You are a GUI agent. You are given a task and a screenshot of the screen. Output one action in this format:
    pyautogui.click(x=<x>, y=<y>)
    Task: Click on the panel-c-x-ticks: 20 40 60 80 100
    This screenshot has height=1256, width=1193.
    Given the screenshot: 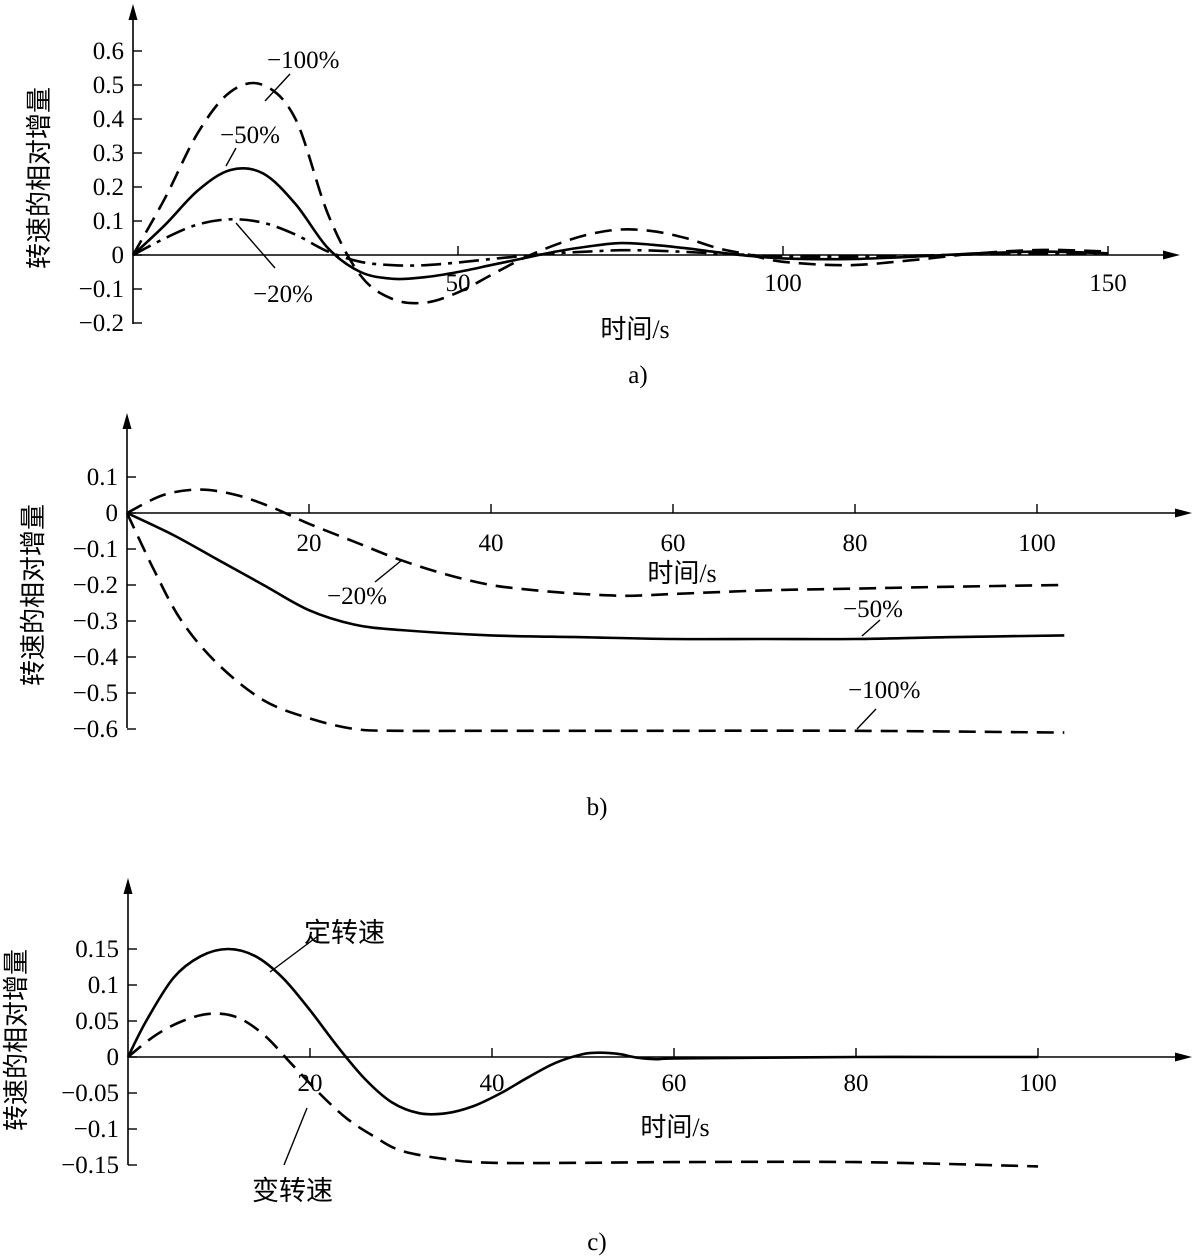 What is the action you would take?
    pyautogui.click(x=677, y=1072)
    